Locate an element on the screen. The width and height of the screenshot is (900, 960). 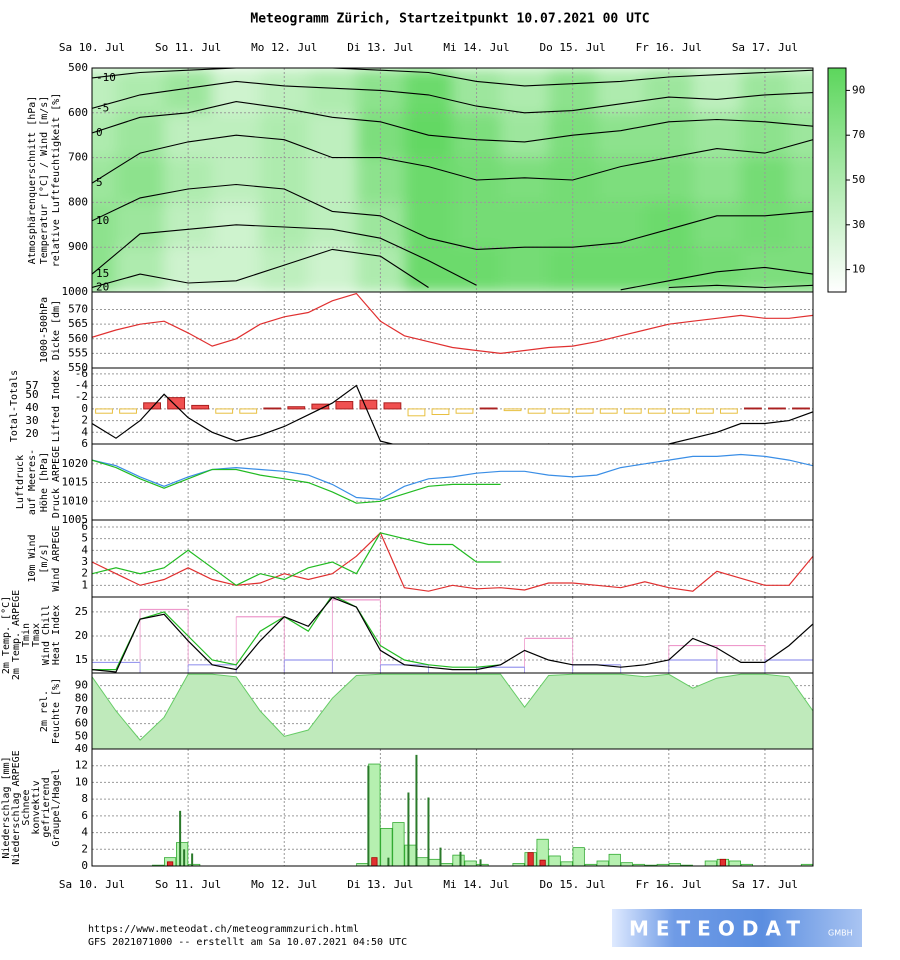
x-tick-label-top: Sa 17. Jul is located at coordinates (765, 47).